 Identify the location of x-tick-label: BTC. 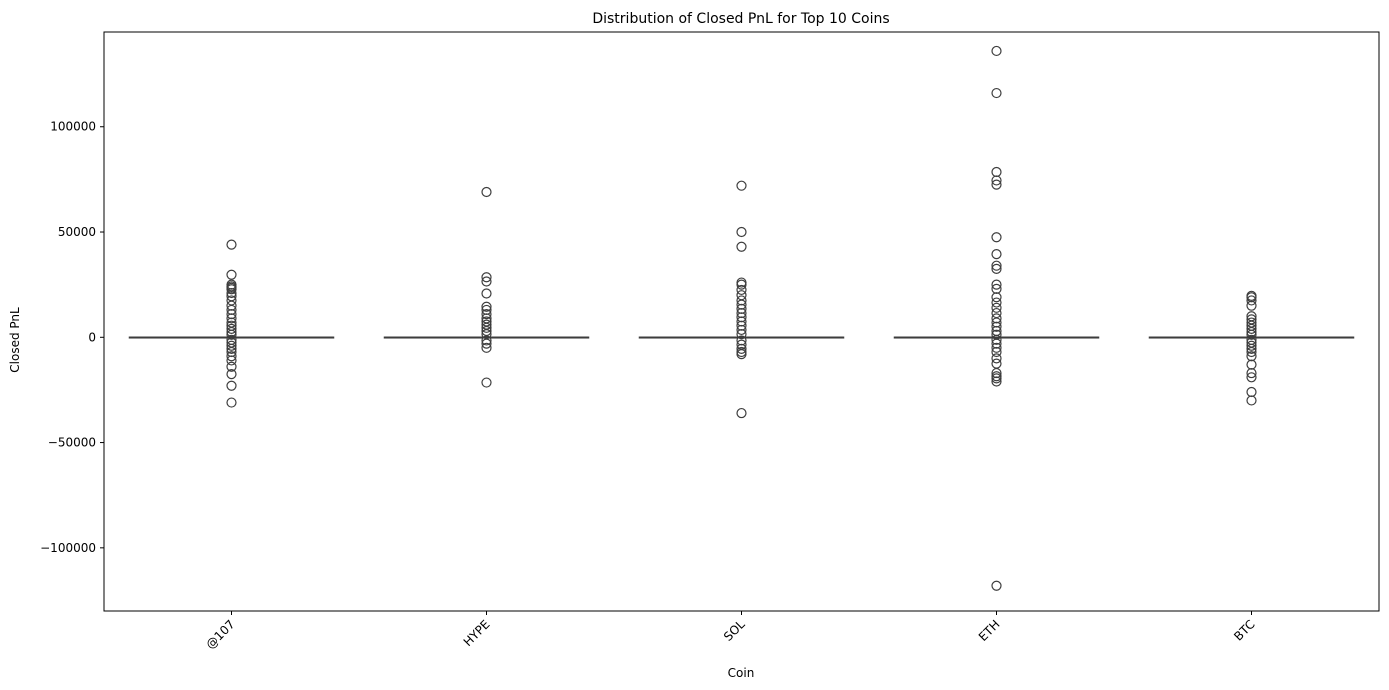
(1244, 630).